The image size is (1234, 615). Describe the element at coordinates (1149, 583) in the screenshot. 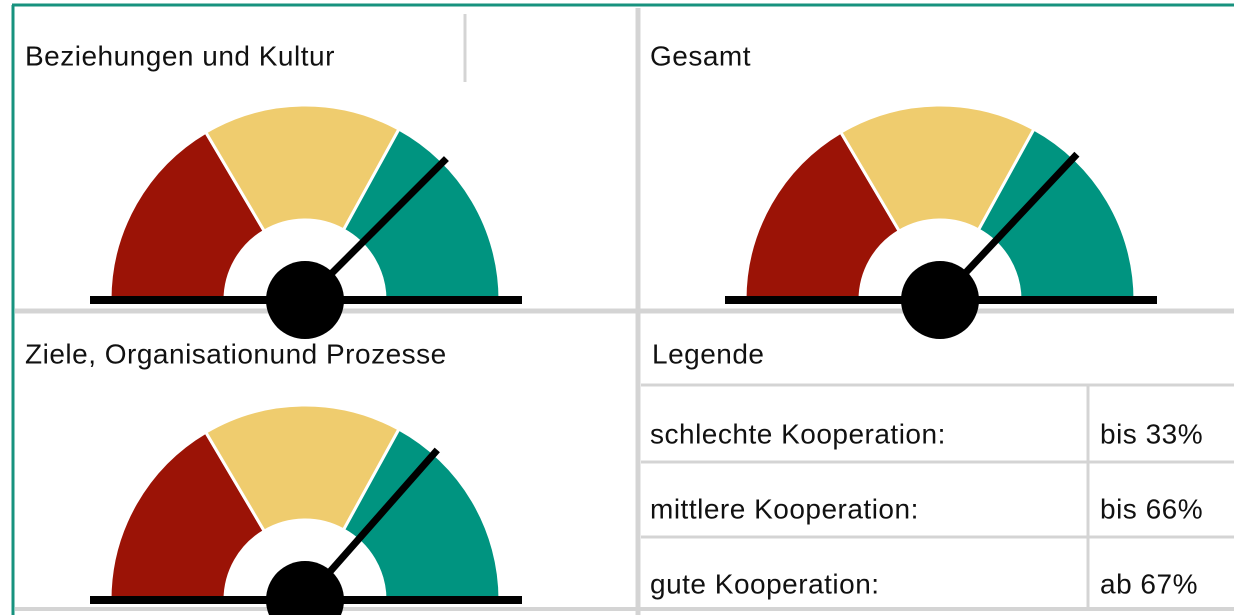

I see `legend-range: ab 67%` at that location.